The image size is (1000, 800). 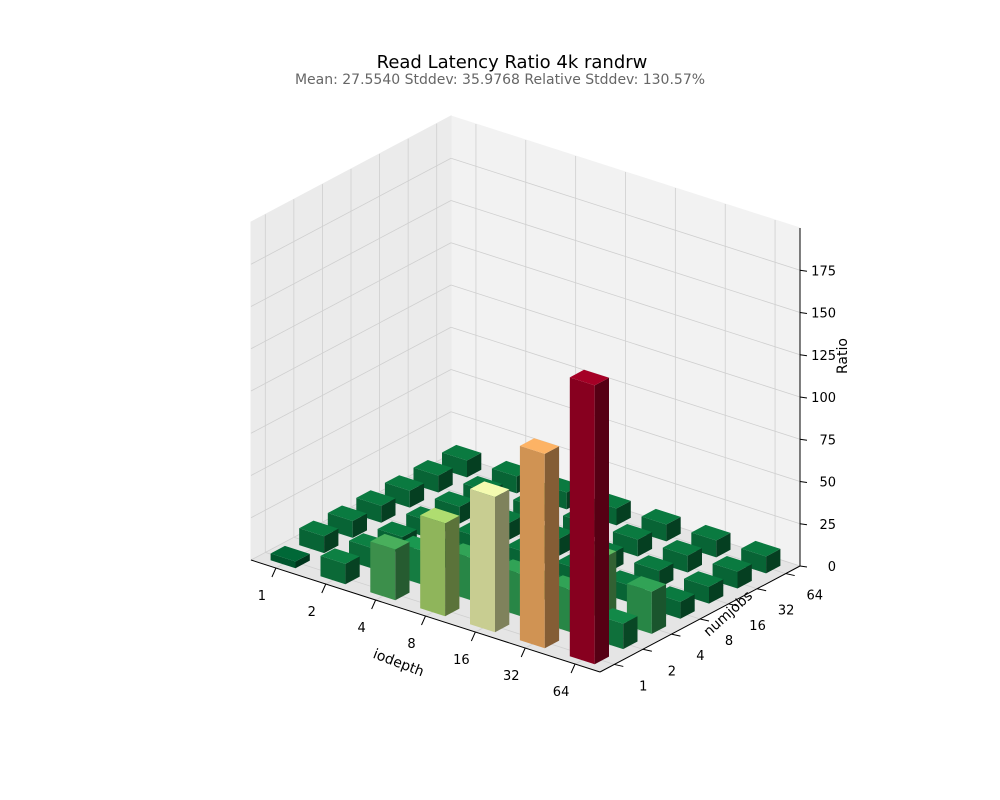 I want to click on x-tick-label: 4, so click(x=362, y=628).